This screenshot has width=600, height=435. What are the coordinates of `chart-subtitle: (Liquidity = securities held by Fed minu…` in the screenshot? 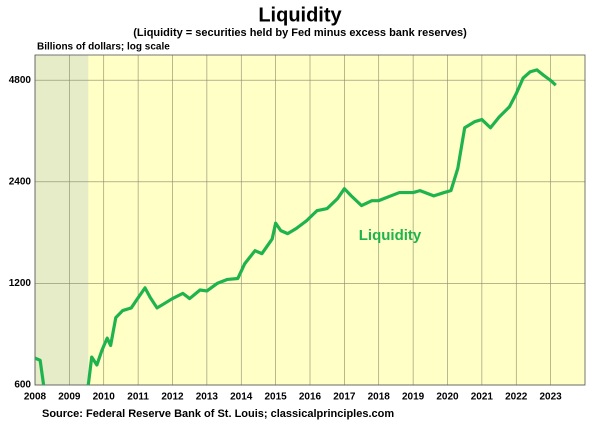 It's located at (300, 33).